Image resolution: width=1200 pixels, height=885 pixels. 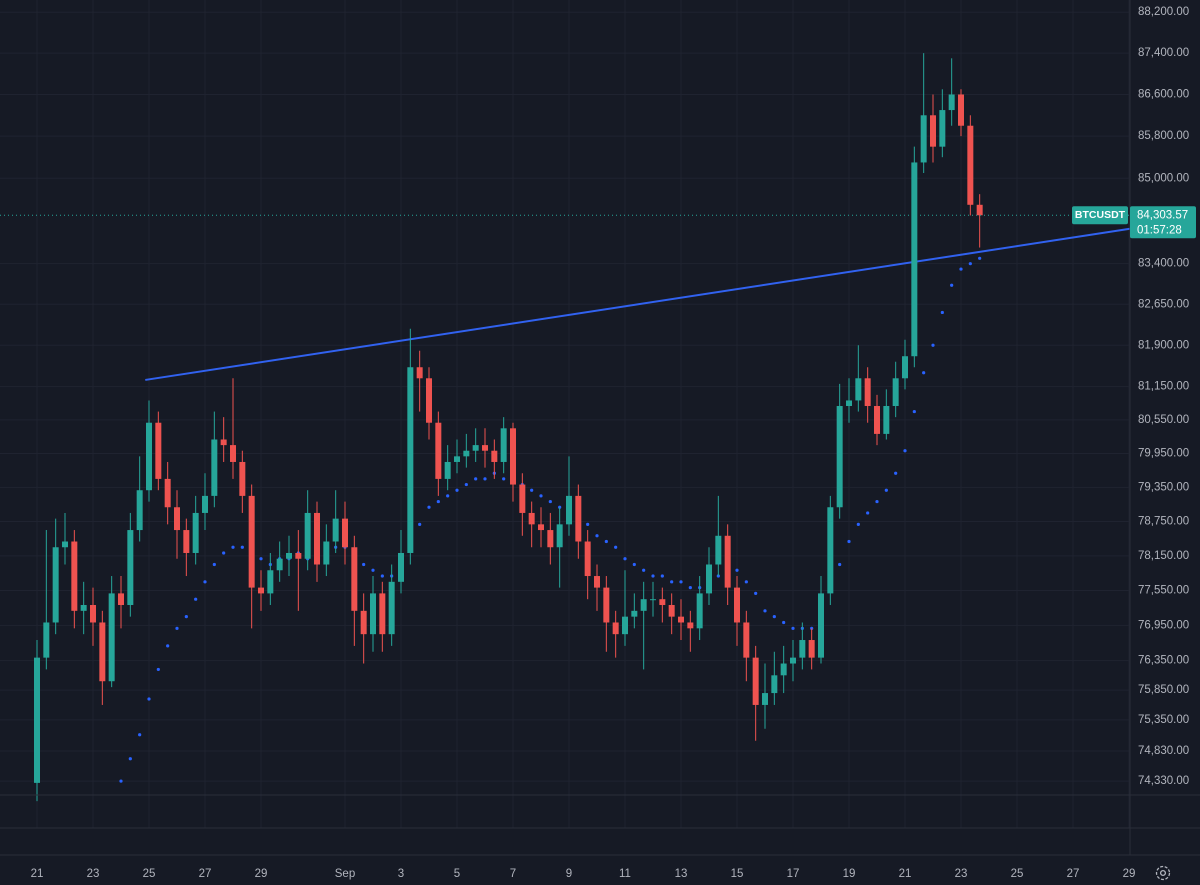 What do you see at coordinates (681, 874) in the screenshot?
I see `x-tick-label: 13` at bounding box center [681, 874].